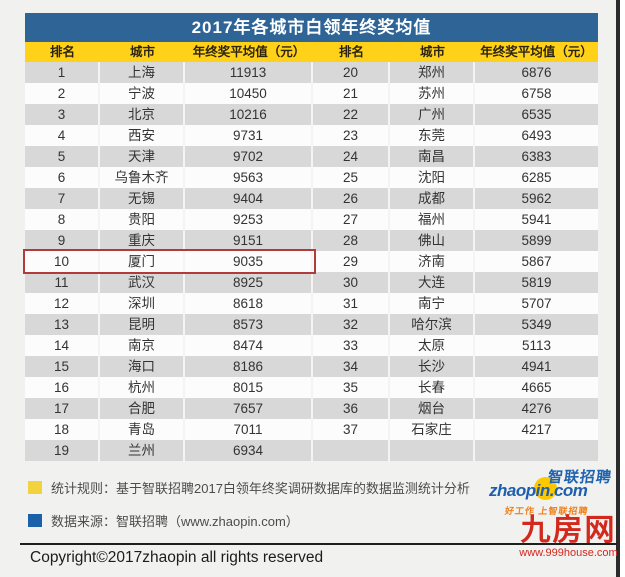  Describe the element at coordinates (142, 303) in the screenshot. I see `city-cell: 深圳` at that location.